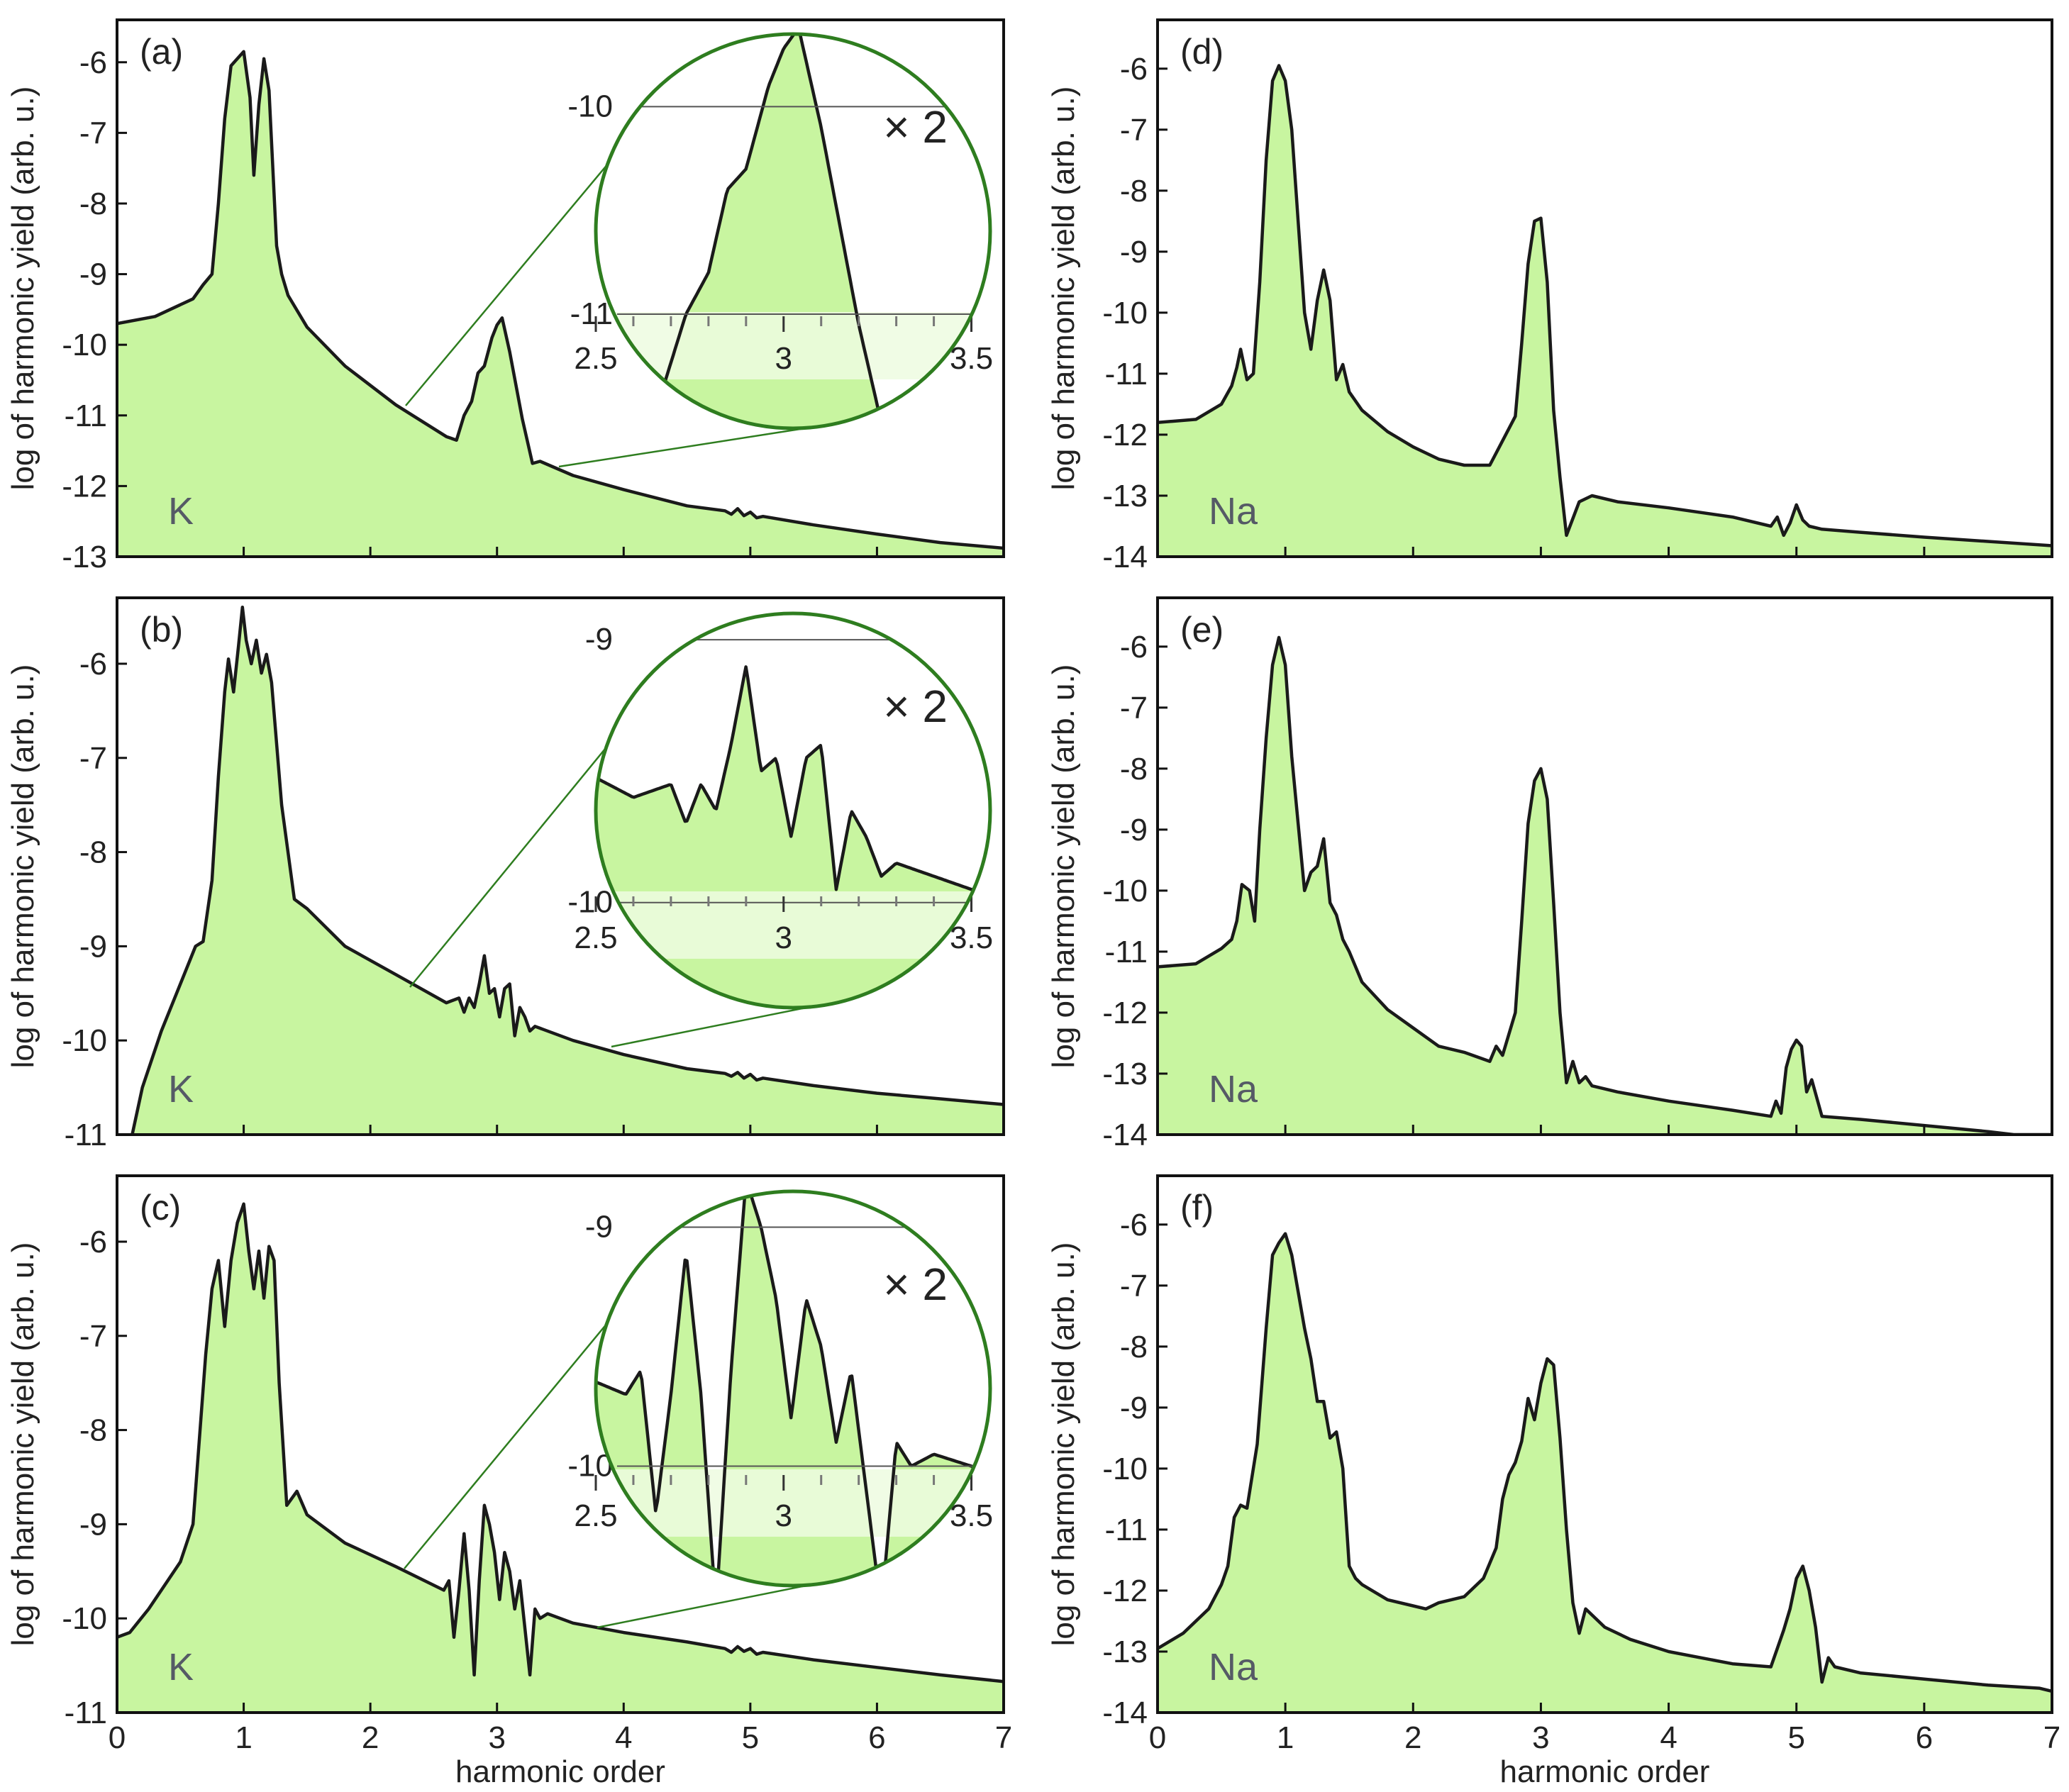 The image size is (2069, 1792). I want to click on panel-letter: (e), so click(1202, 630).